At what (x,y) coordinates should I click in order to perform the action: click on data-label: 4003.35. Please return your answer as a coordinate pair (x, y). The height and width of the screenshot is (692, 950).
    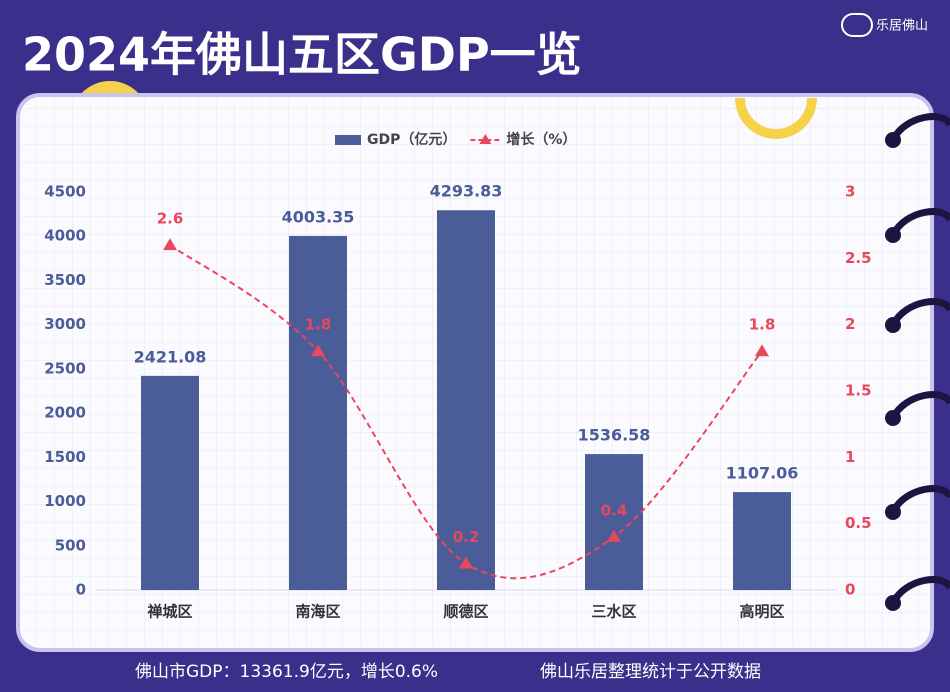
    Looking at the image, I should click on (318, 216).